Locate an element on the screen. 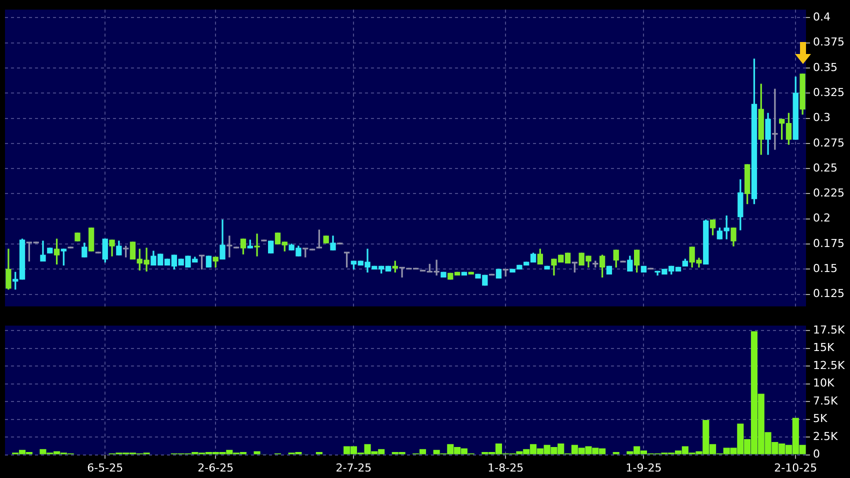 This screenshot has width=850, height=478. y-tick-label: 0 is located at coordinates (816, 454).